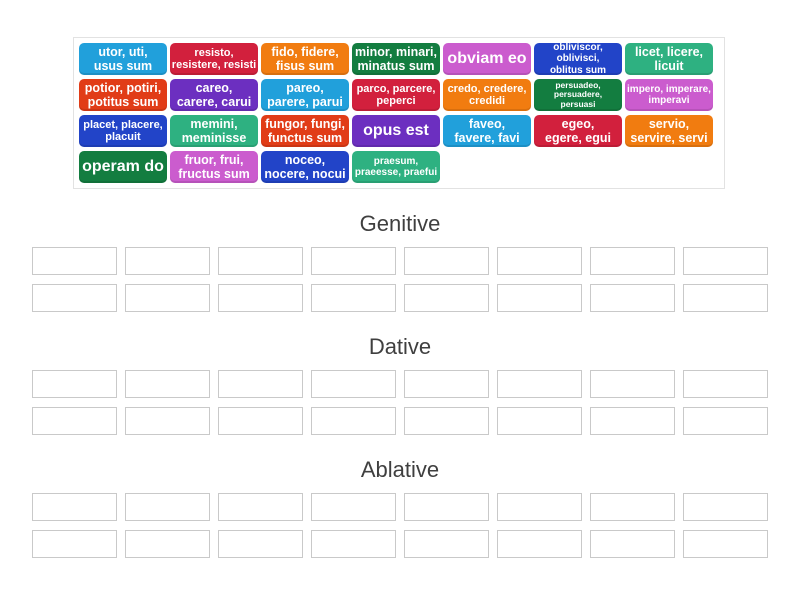 This screenshot has width=800, height=600. Describe the element at coordinates (487, 95) in the screenshot. I see `word-tile-credo: credo, credere, credidi` at that location.